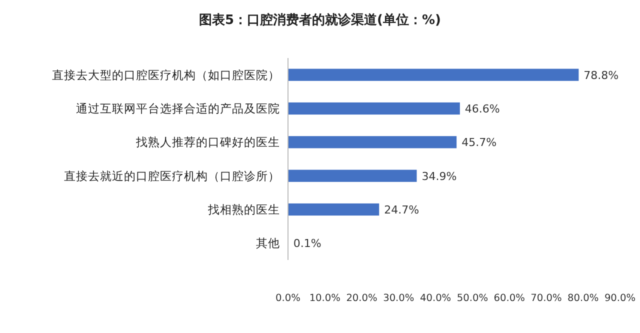  Describe the element at coordinates (268, 243) in the screenshot. I see `y-tick-label: 其他` at that location.